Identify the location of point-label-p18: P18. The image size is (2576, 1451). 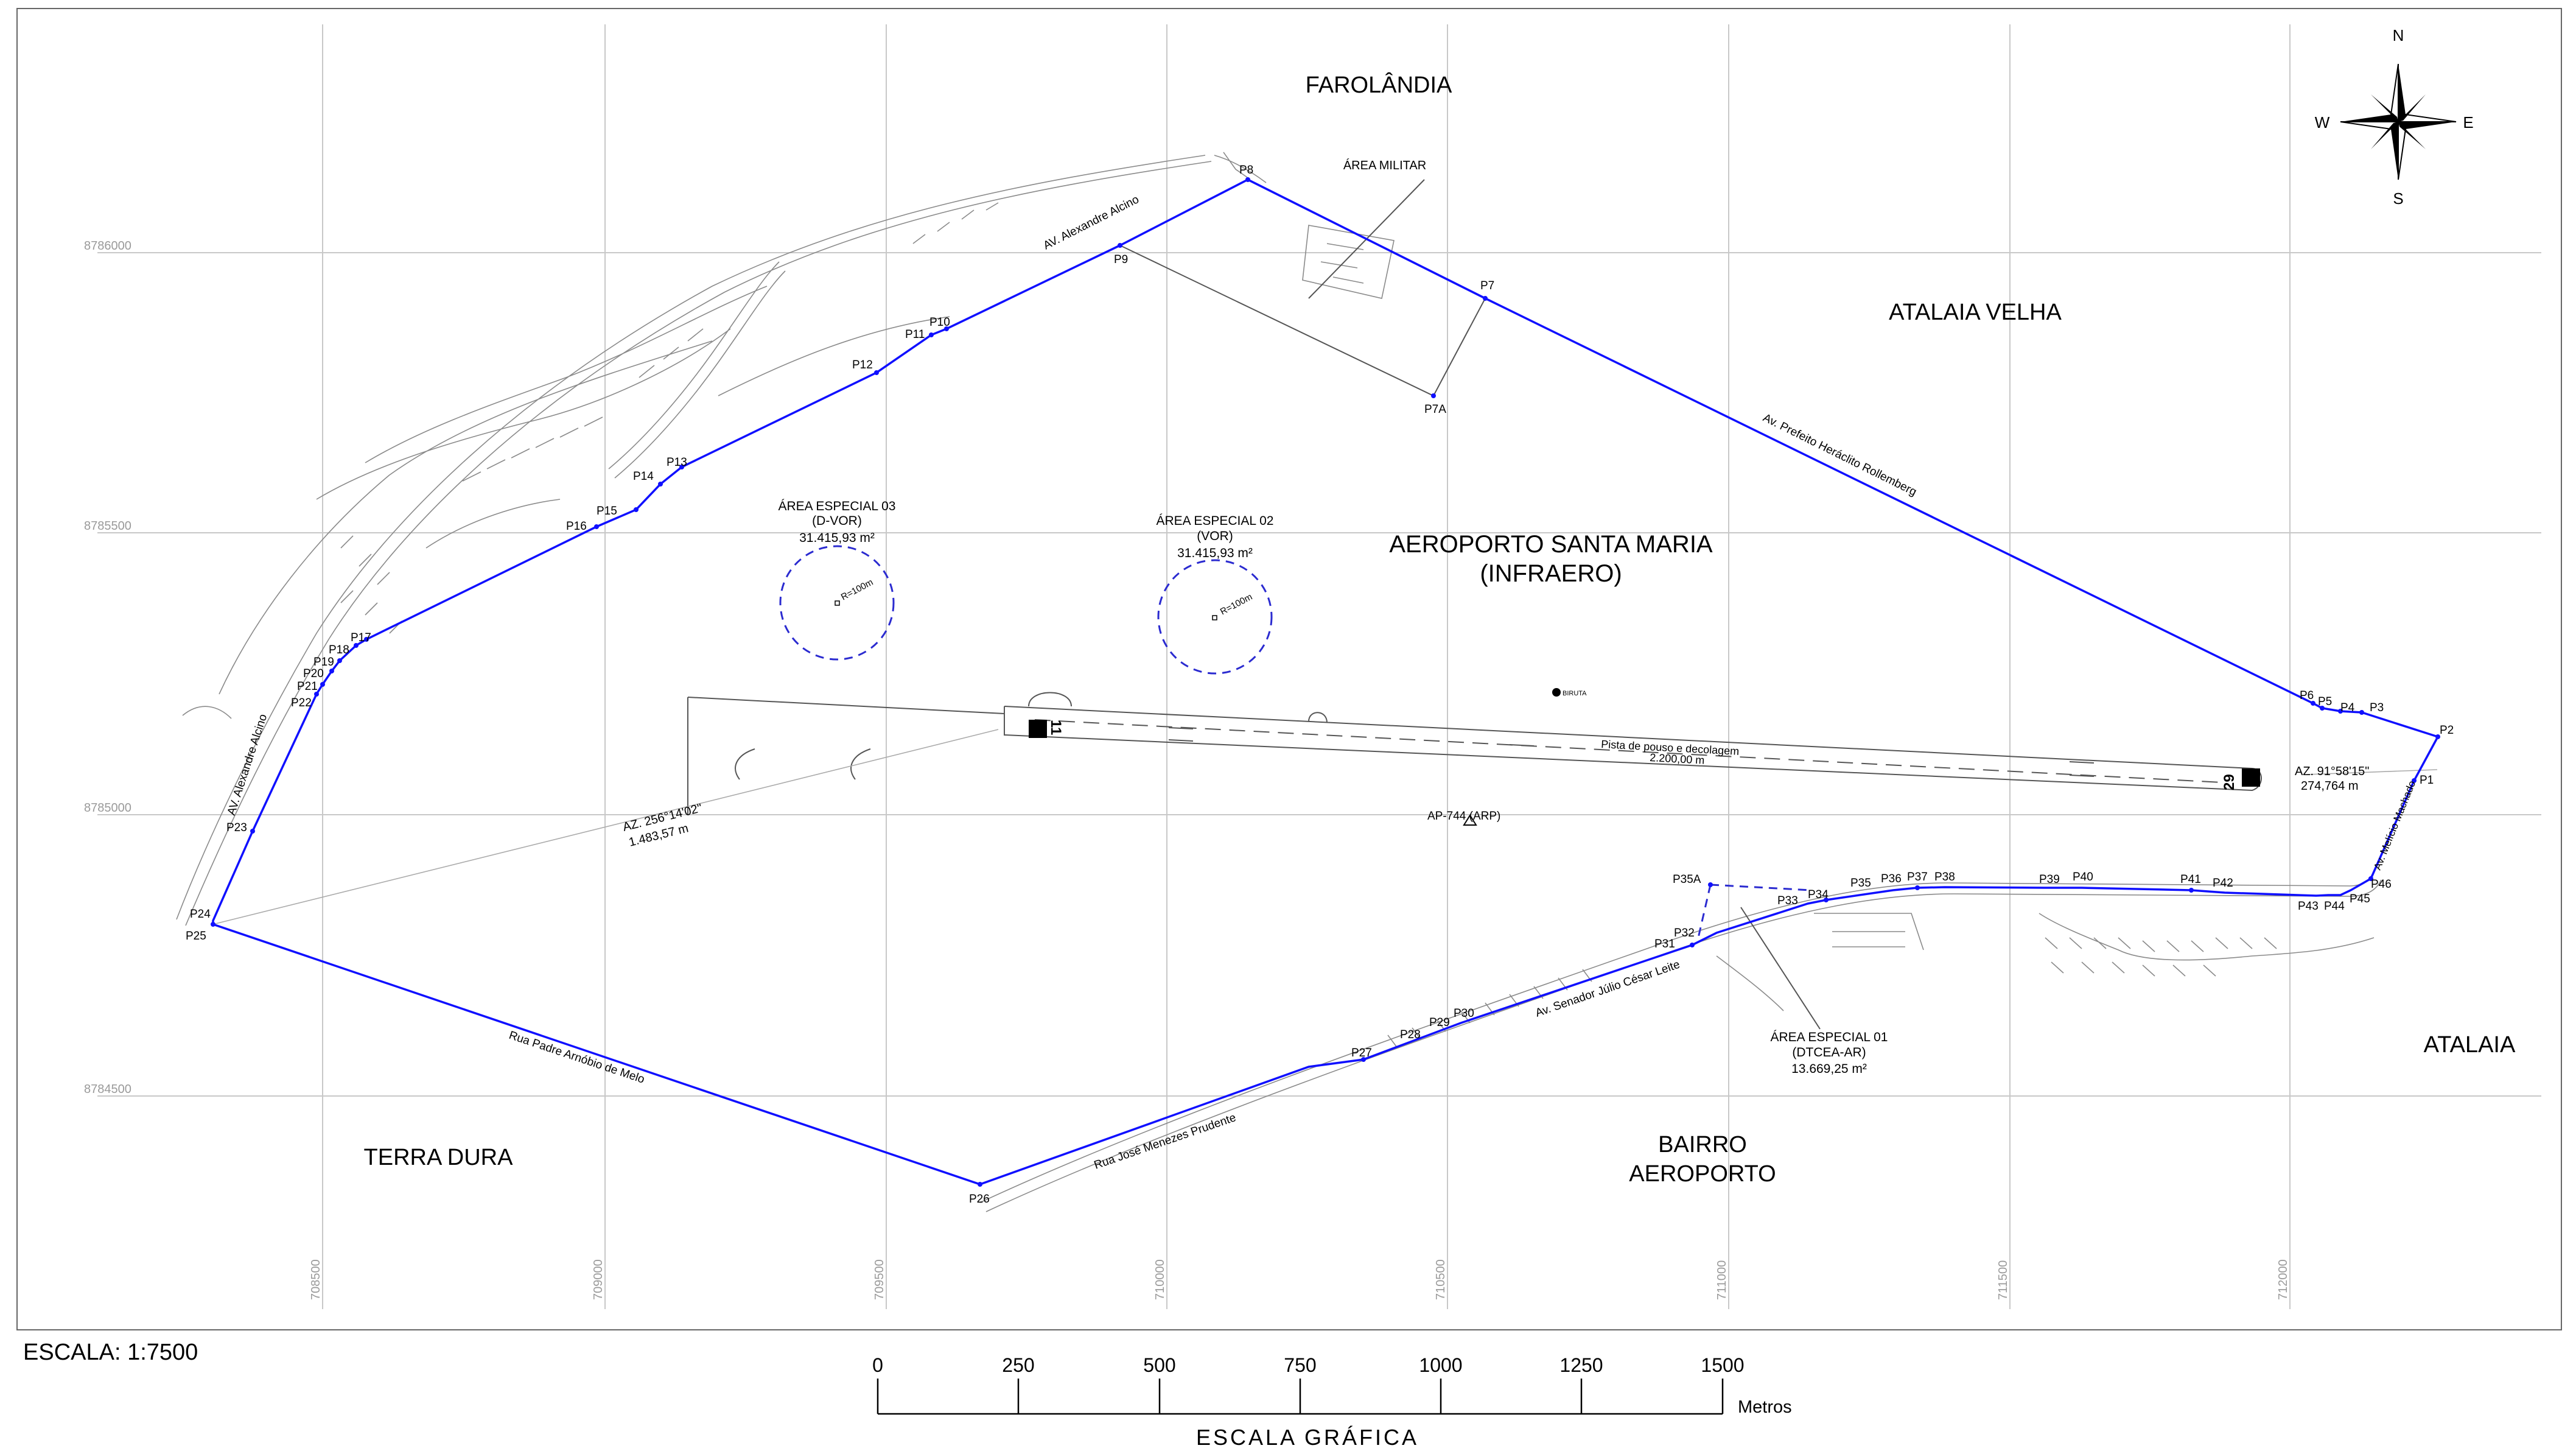
(339, 650).